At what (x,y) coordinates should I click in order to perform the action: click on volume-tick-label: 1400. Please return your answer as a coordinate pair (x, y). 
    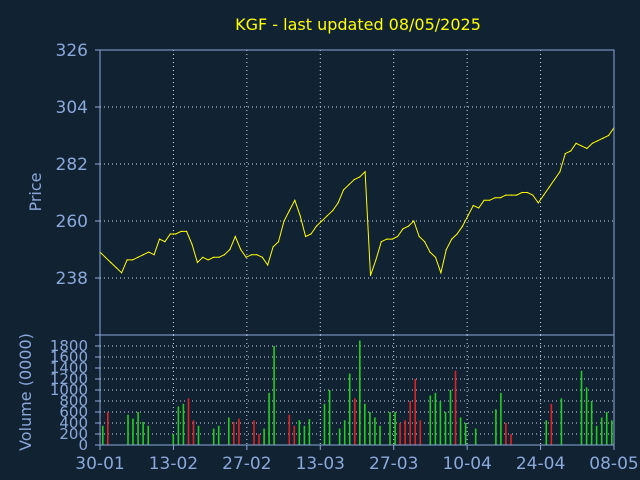
    Looking at the image, I should click on (69, 368).